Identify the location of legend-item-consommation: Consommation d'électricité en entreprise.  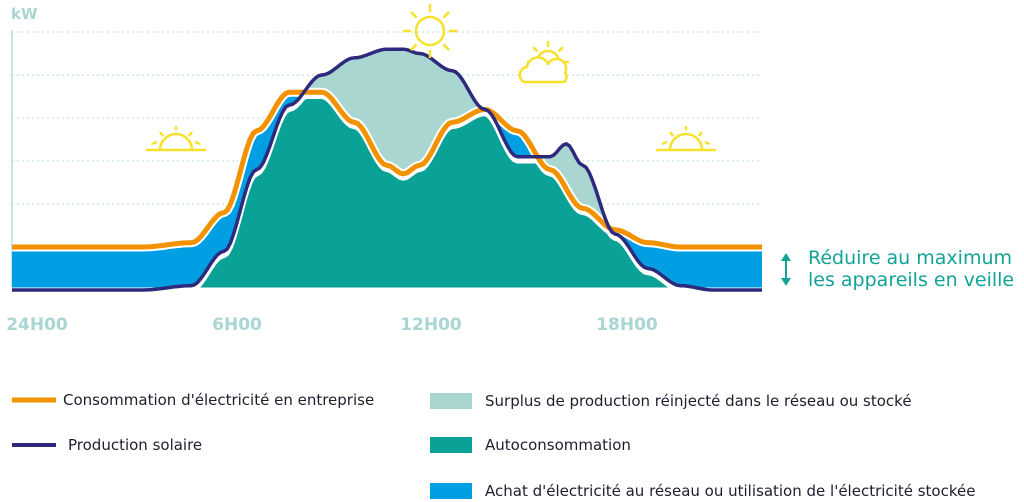
(193, 400).